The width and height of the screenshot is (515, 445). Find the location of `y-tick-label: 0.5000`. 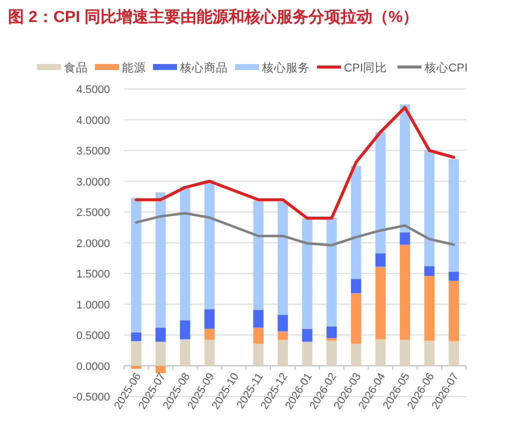

y-tick-label: 0.5000 is located at coordinates (93, 336).